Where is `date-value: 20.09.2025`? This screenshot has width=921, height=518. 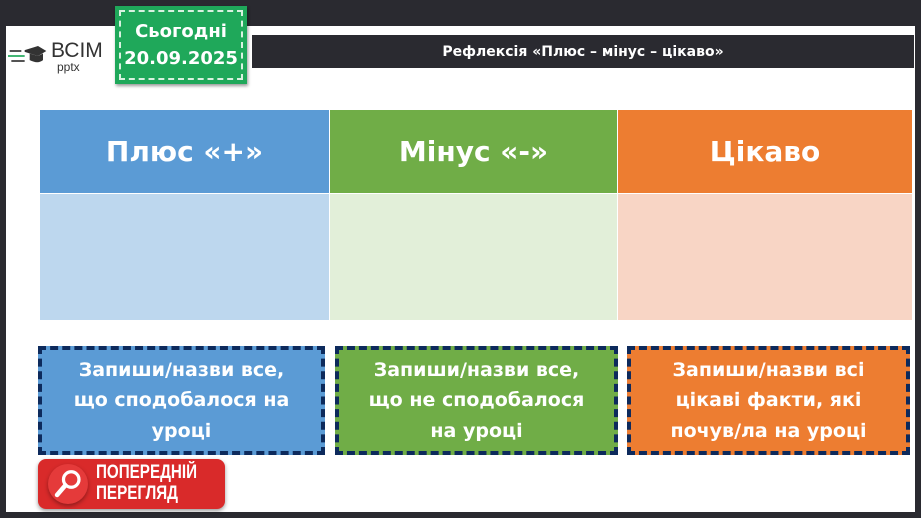 date-value: 20.09.2025 is located at coordinates (181, 58).